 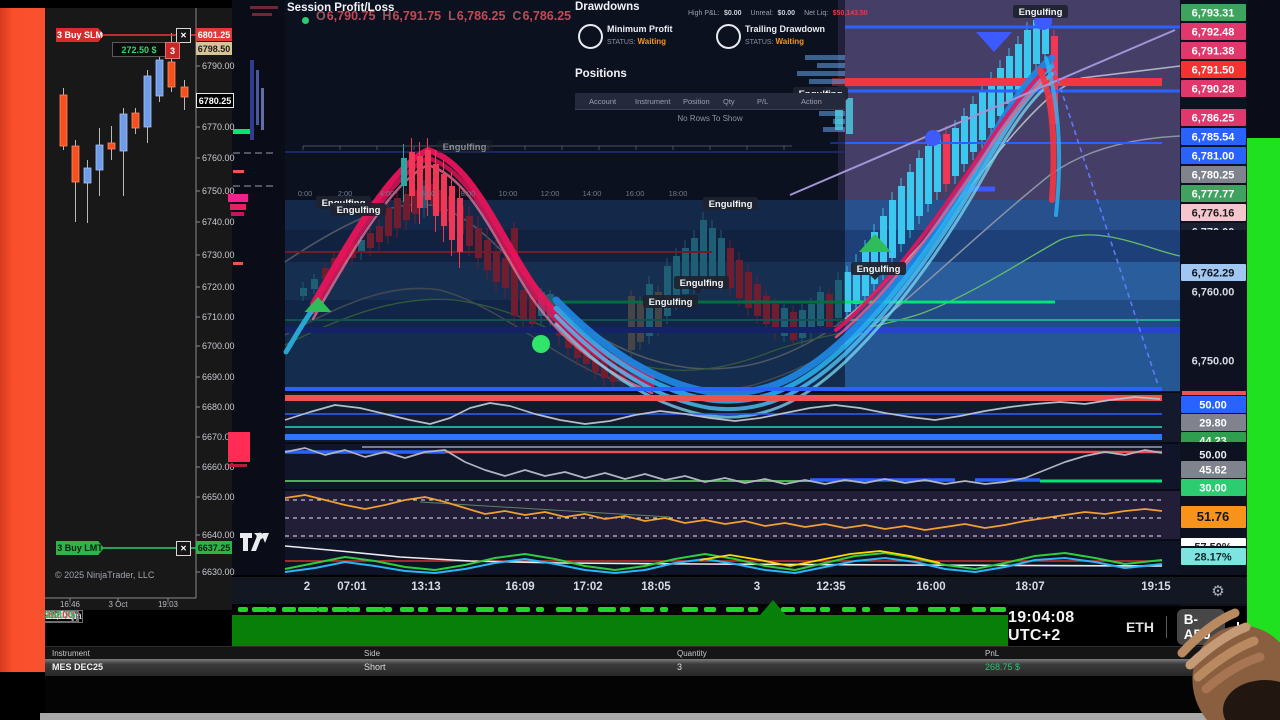 What do you see at coordinates (763, 101) in the screenshot?
I see `positions-col-header: P/L` at bounding box center [763, 101].